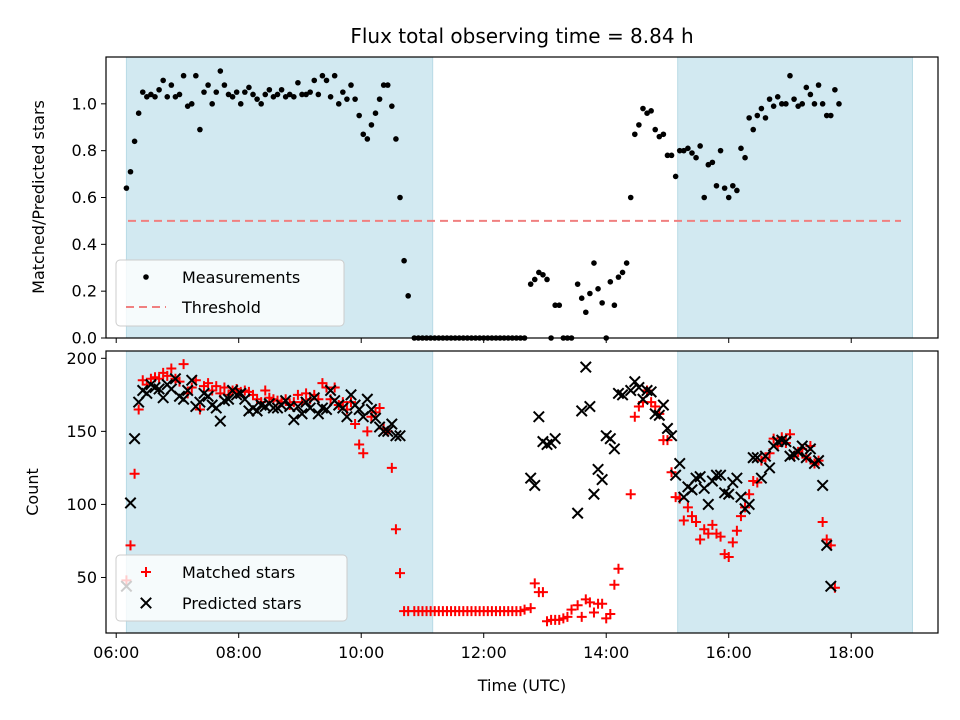 This screenshot has width=960, height=720. I want to click on x-tick-label: 16:00, so click(729, 652).